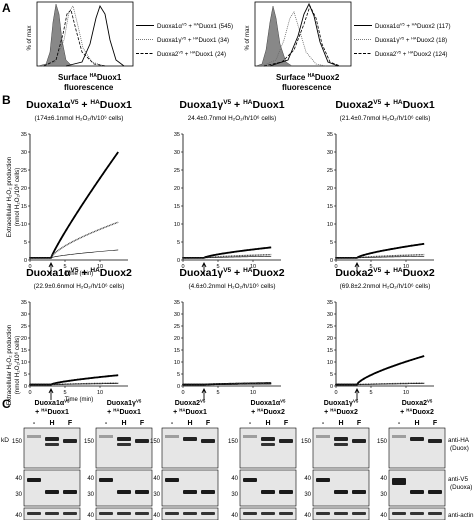  What do you see at coordinates (411, 54) in the screenshot?
I see `legend-entry: Duoxa2V5 + HADuox2 (124)` at bounding box center [411, 54].